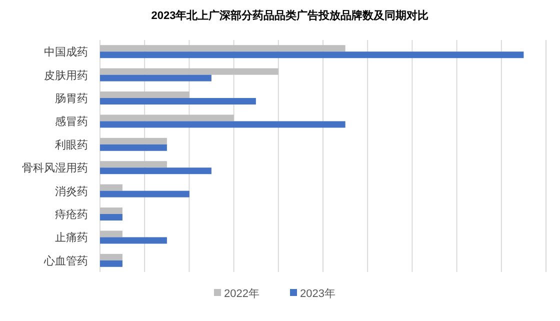  Describe the element at coordinates (290, 15) in the screenshot. I see `chart-title: 2023年北上广深部分药品品类广告投放品牌数及同期对比` at that location.